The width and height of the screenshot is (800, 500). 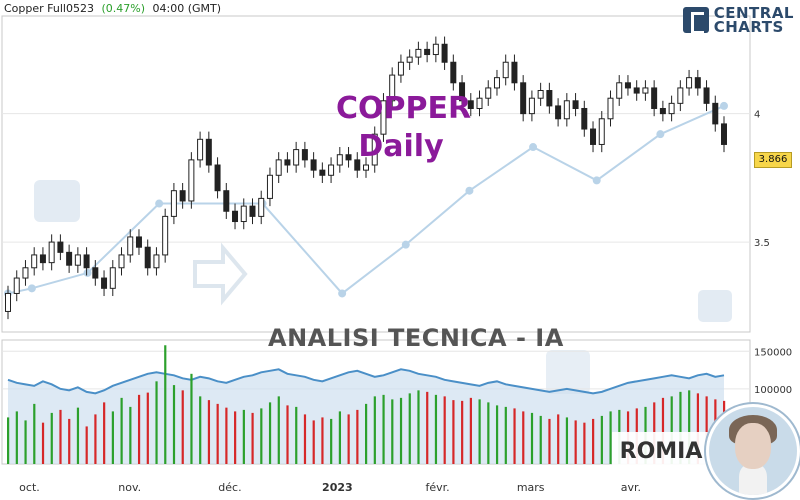 I want to click on analyst-avatar, so click(x=753, y=451).